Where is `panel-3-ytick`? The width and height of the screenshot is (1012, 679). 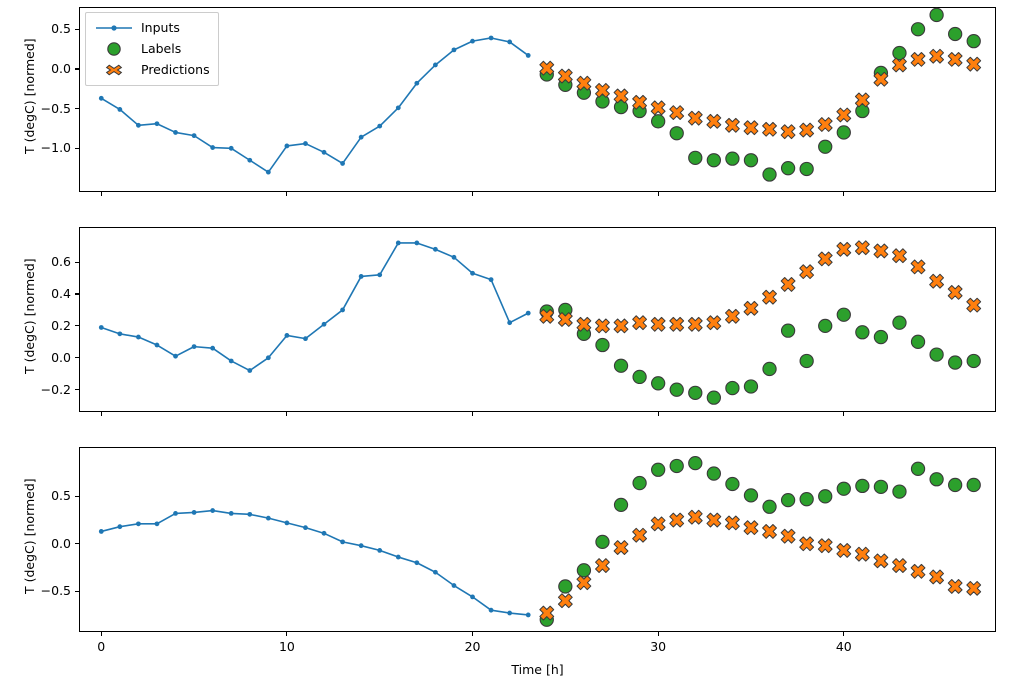
panel-3-ytick is located at coordinates (77, 544).